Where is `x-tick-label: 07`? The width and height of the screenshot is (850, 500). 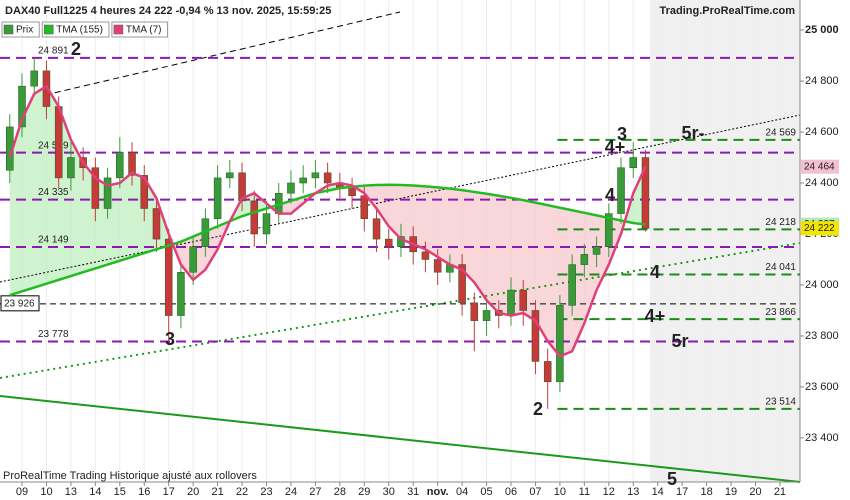
x-tick-label: 07 is located at coordinates (535, 492).